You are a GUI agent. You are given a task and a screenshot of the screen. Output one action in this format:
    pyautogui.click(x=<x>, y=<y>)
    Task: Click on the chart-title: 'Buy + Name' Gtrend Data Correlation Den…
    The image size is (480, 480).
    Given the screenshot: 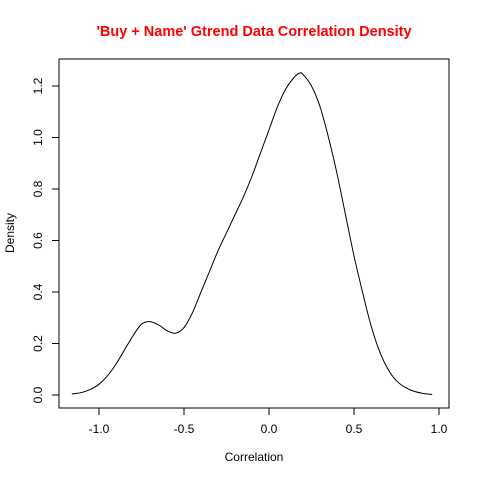 What is the action you would take?
    pyautogui.click(x=253, y=32)
    